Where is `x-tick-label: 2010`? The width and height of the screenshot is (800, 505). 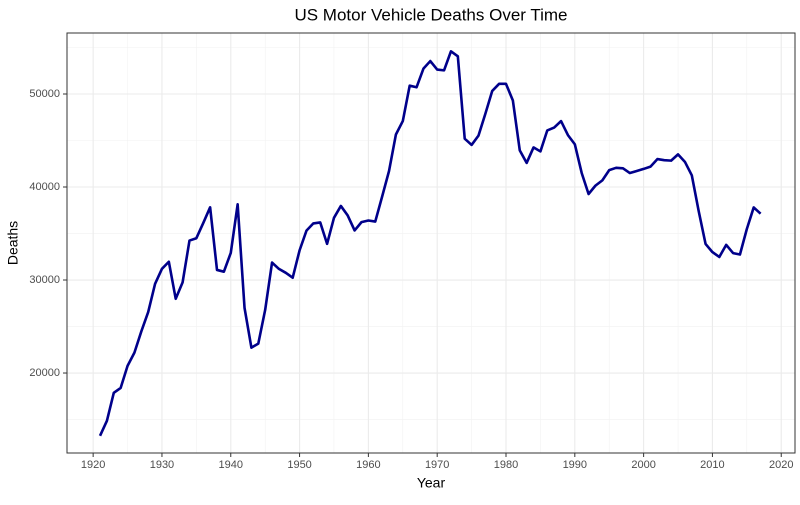 x-tick-label: 2010 is located at coordinates (712, 465).